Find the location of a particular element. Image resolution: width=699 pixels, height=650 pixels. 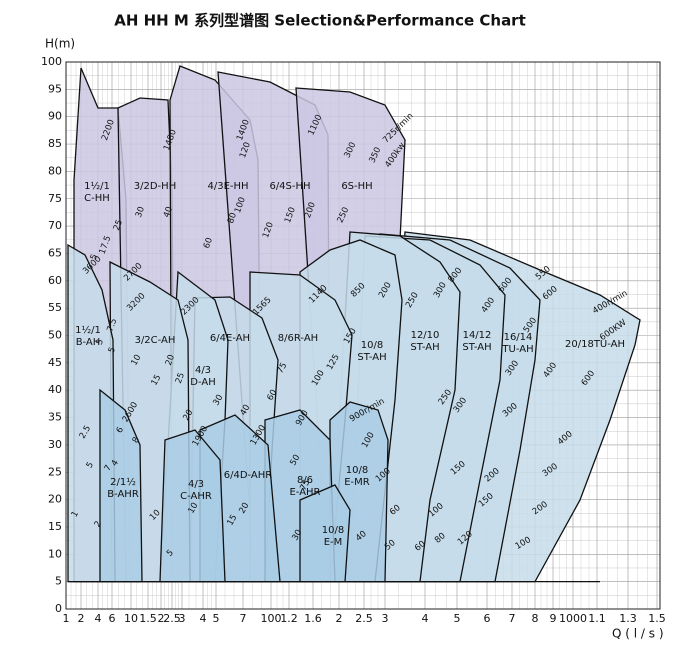

y-tick-label: 65 is located at coordinates (55, 252).